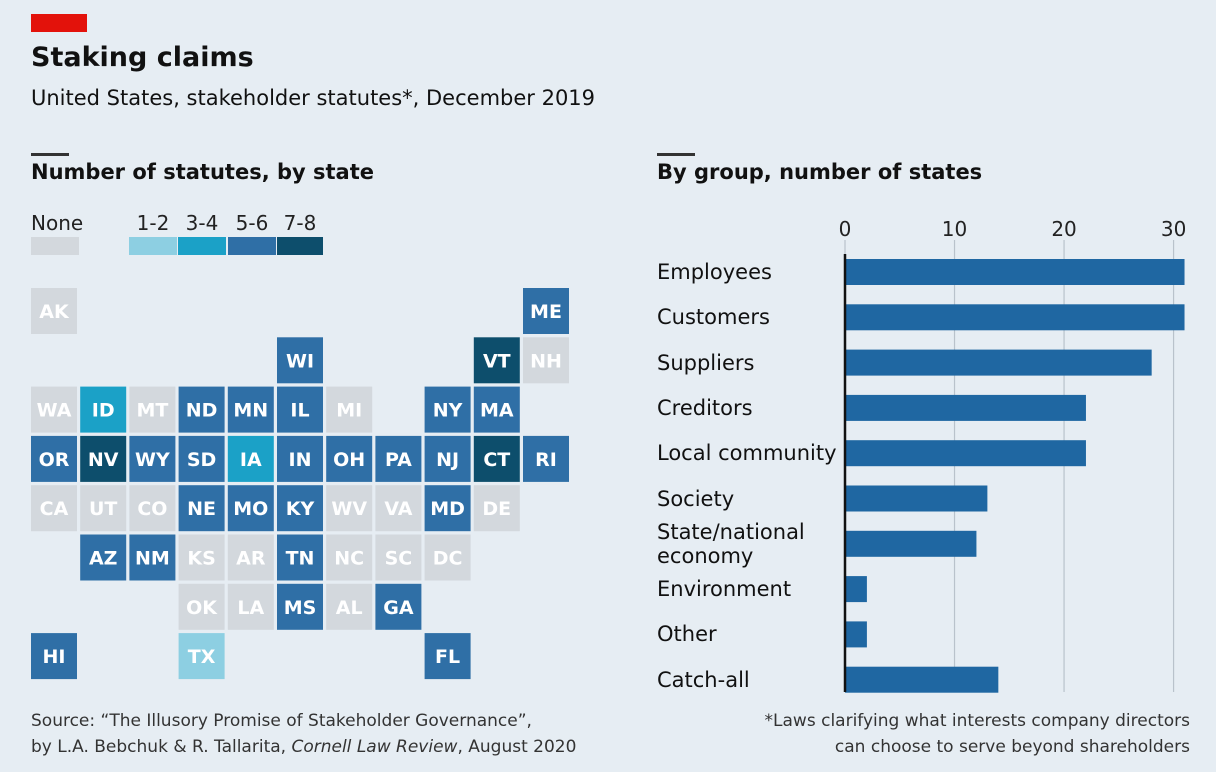 This screenshot has height=772, width=1216. Describe the element at coordinates (59, 23) in the screenshot. I see `brand-bar` at that location.